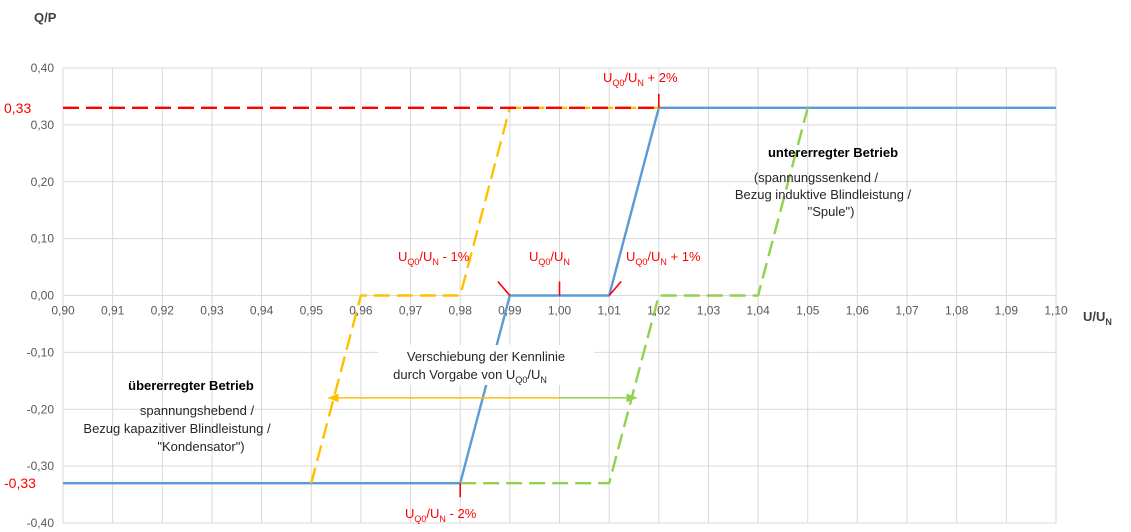 Image resolution: width=1131 pixels, height=532 pixels. I want to click on over-title: übererregter Betrieb, so click(191, 385).